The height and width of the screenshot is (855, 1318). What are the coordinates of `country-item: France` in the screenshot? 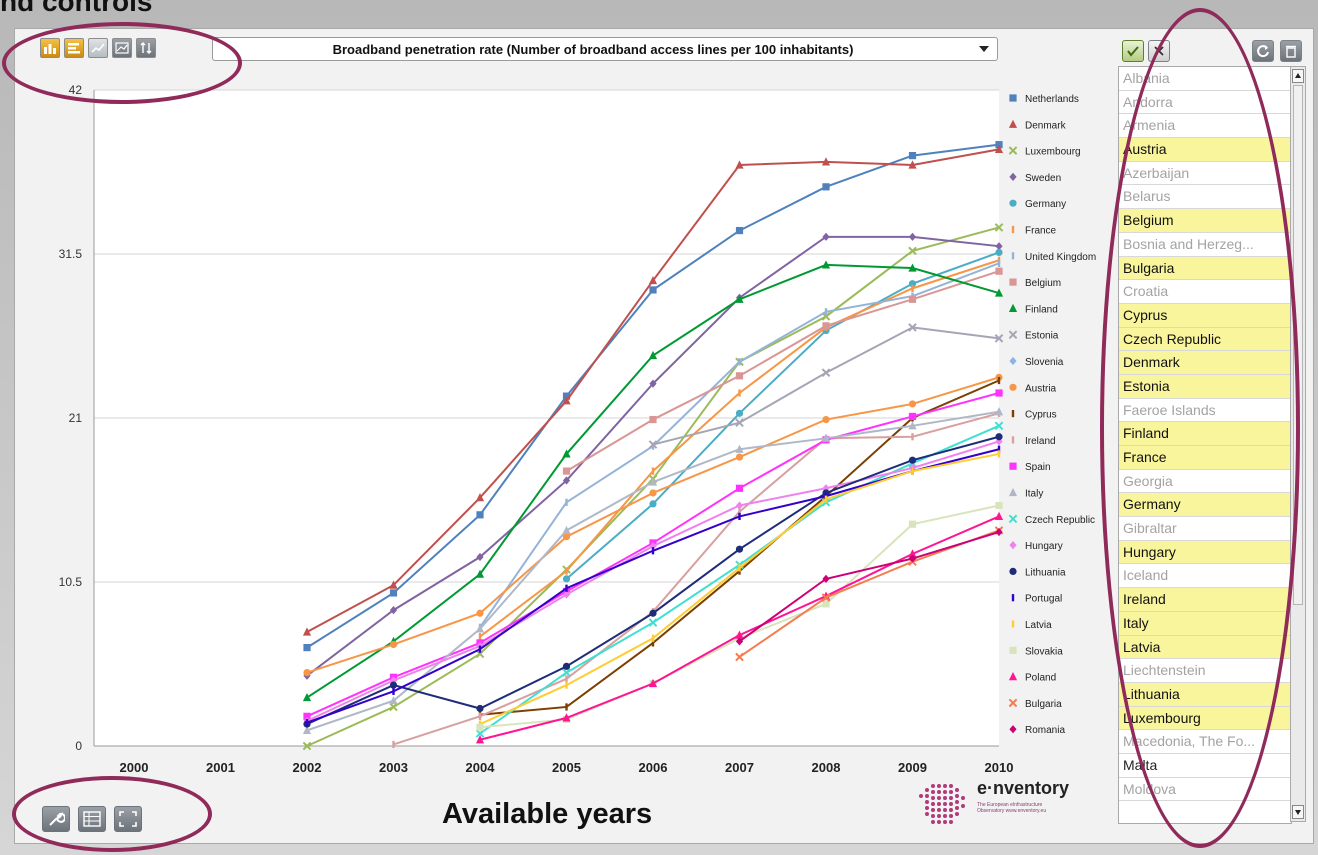 It's located at (1205, 458).